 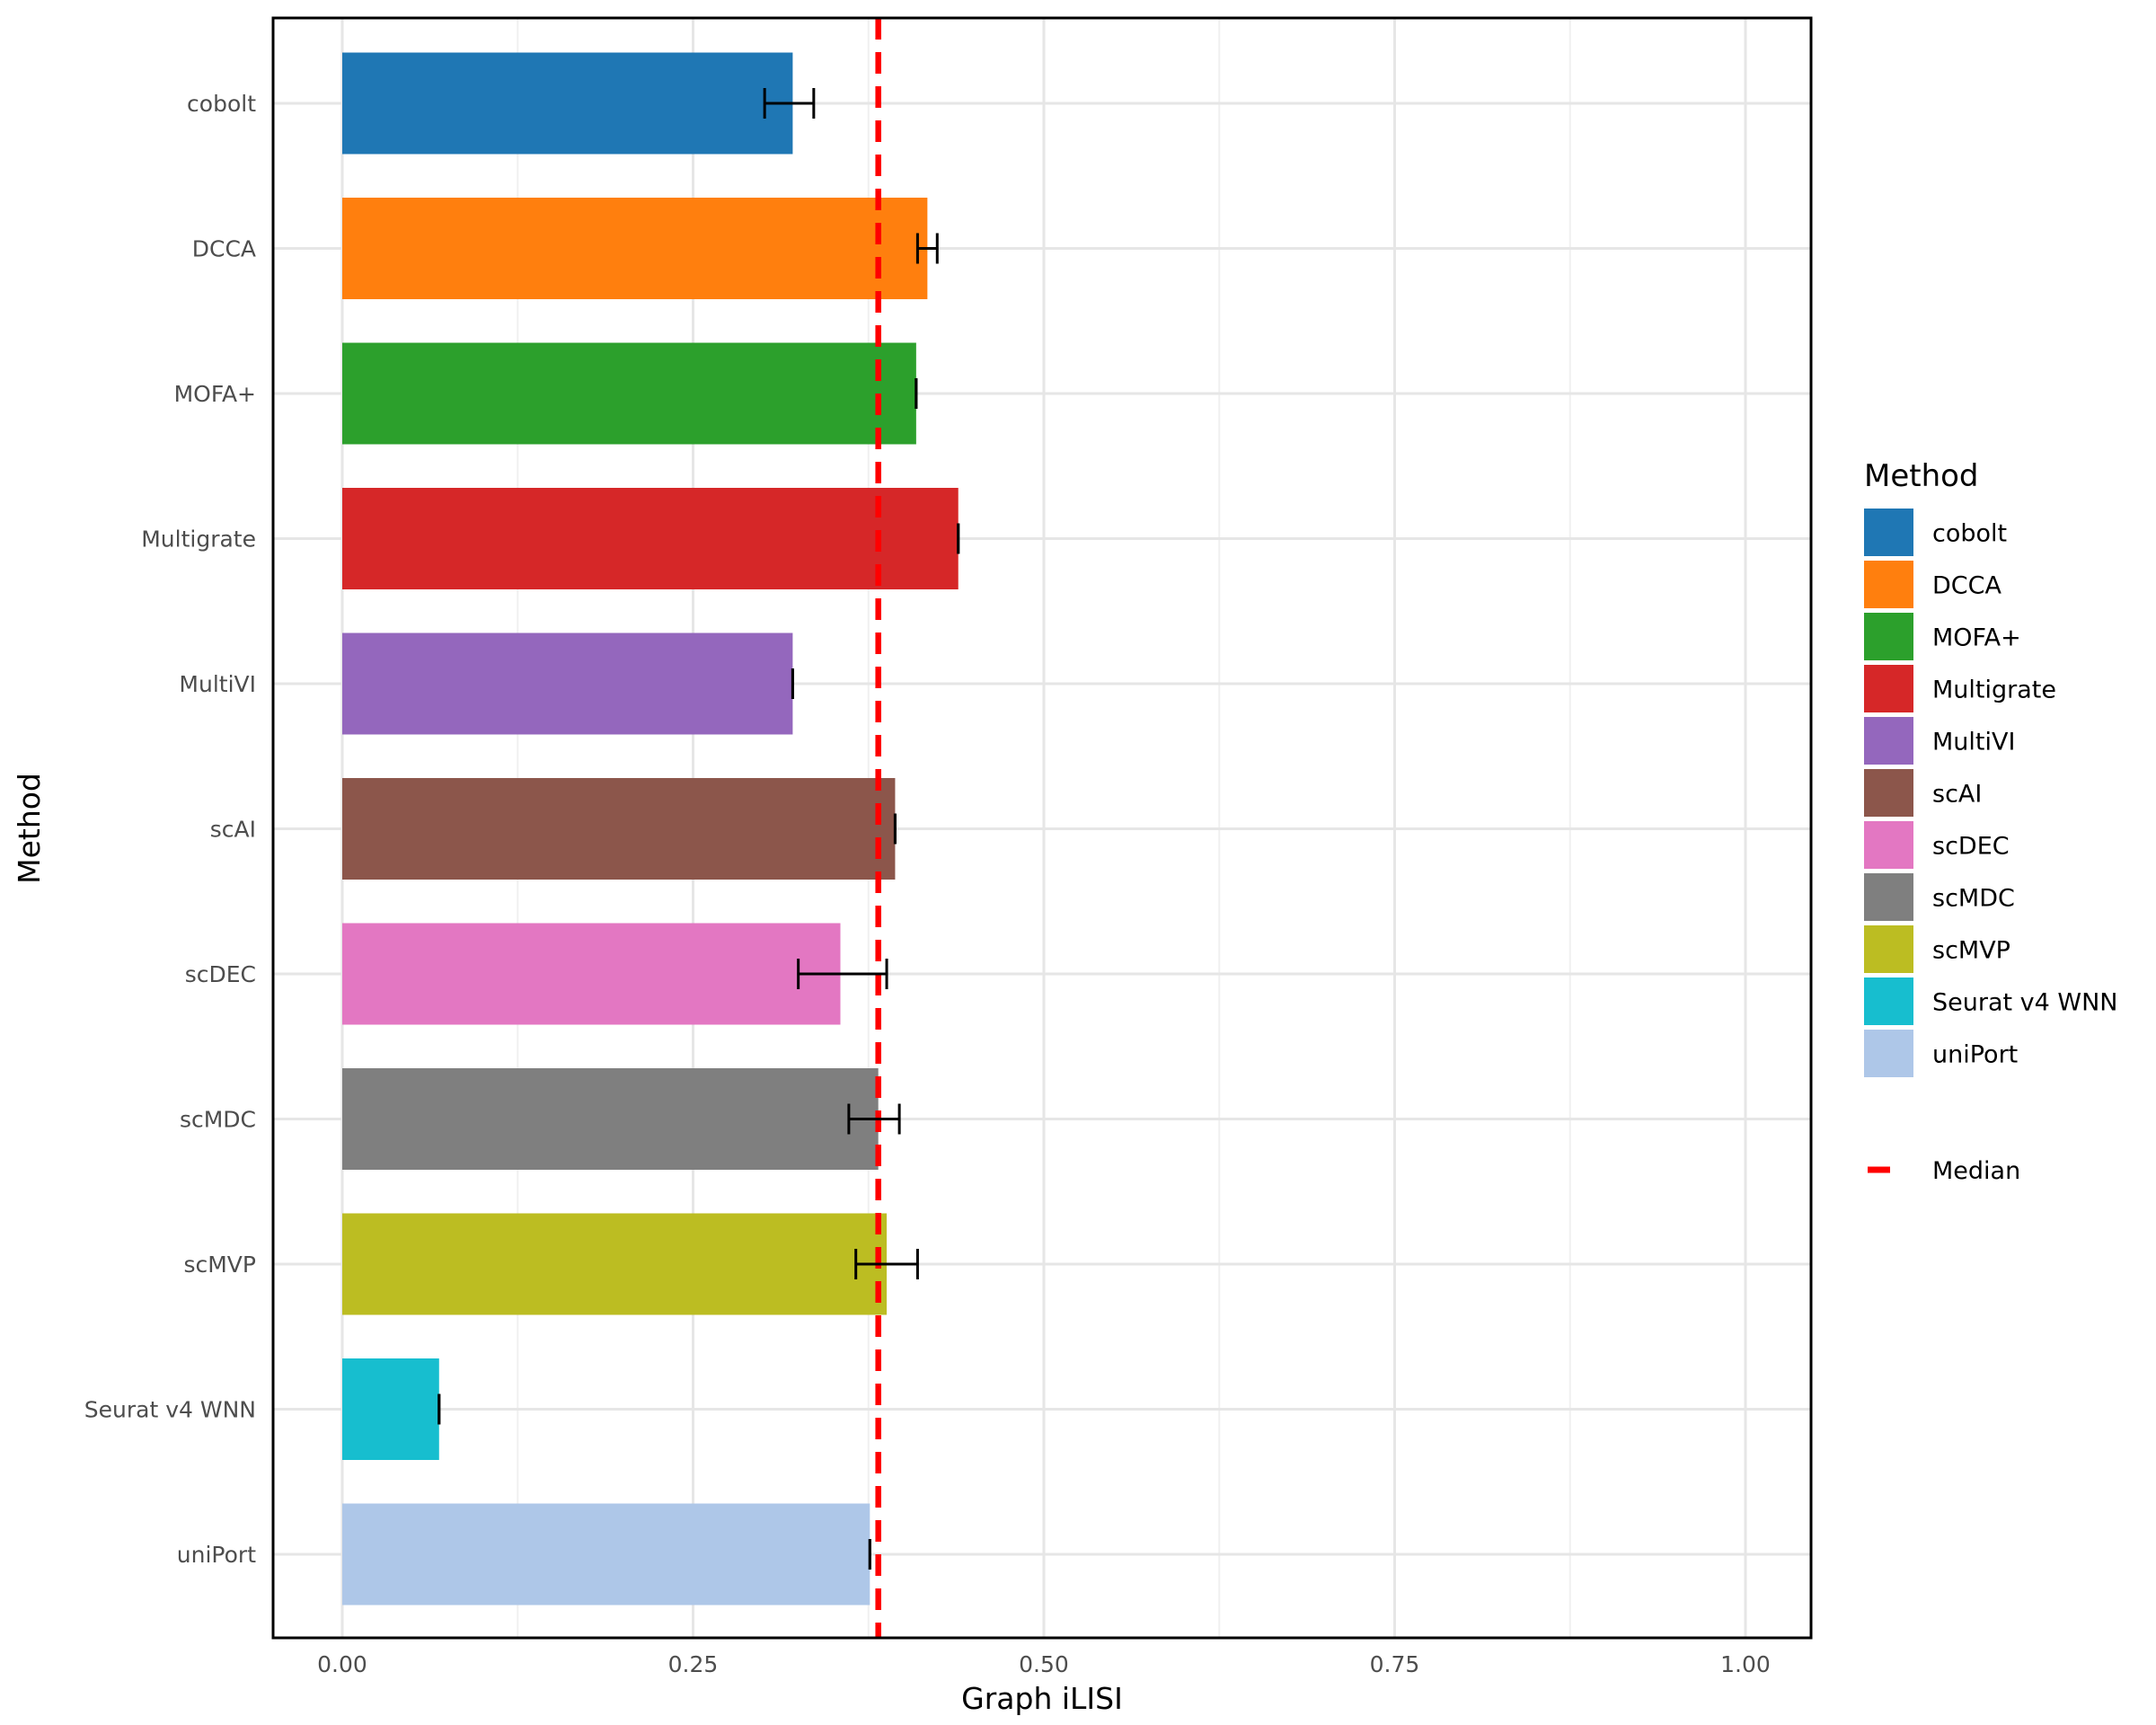 What do you see at coordinates (1745, 1664) in the screenshot?
I see `x-tick-label: 1.00` at bounding box center [1745, 1664].